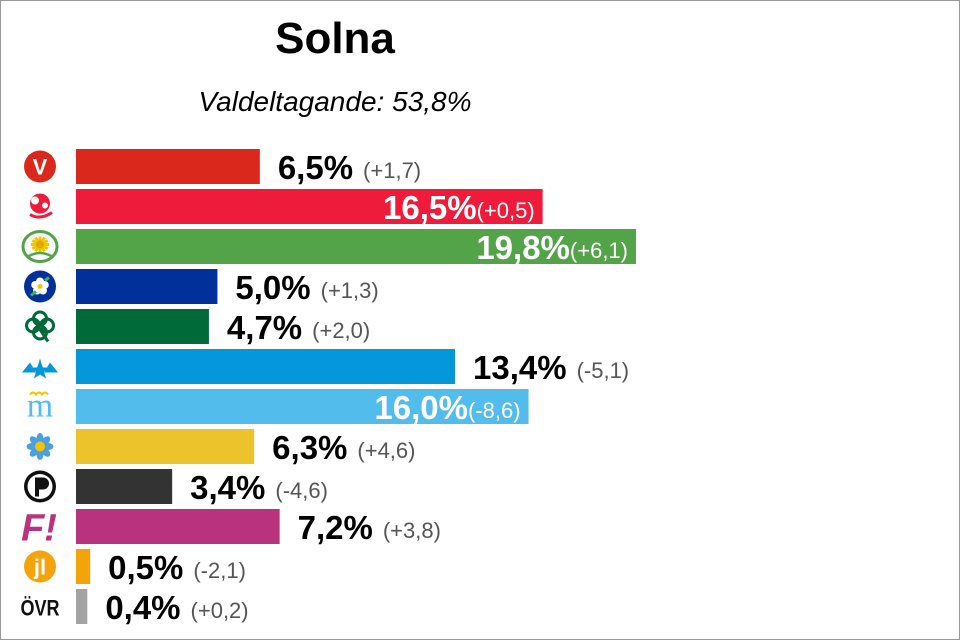  Describe the element at coordinates (341, 330) in the screenshot. I see `change-label-c: (+2,0)` at that location.